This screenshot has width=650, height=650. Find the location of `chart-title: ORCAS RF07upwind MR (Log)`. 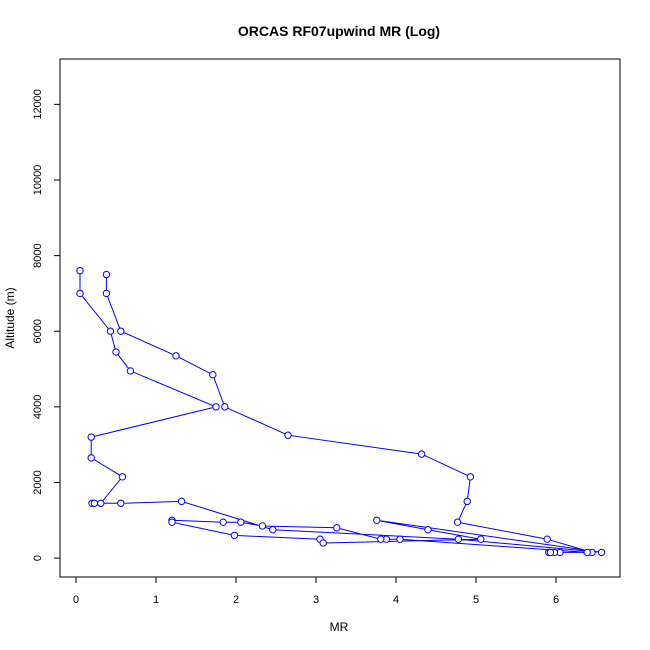

chart-title: ORCAS RF07upwind MR (Log) is located at coordinates (339, 31).